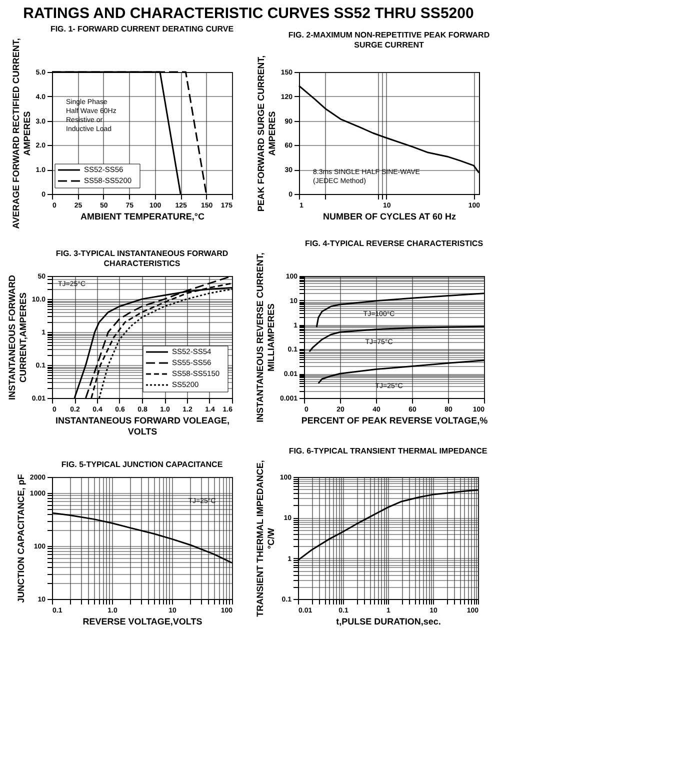  What do you see at coordinates (142, 464) in the screenshot?
I see `chart-title: FIG. 5-TYPICAL JUNCTION CAPACITANCE` at bounding box center [142, 464].